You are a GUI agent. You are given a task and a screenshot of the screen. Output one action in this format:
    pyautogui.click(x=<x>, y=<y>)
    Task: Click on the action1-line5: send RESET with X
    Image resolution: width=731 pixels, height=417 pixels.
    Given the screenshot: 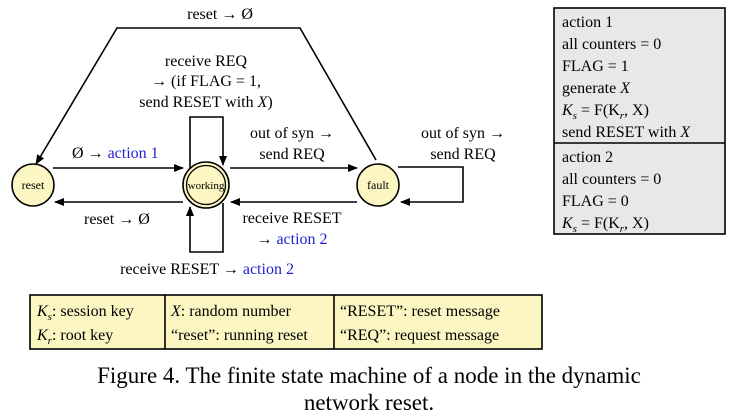 What is the action you would take?
    pyautogui.click(x=626, y=132)
    